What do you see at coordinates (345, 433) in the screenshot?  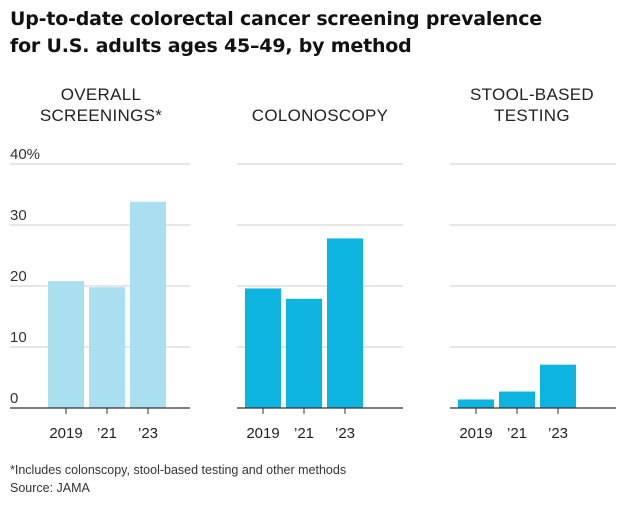 I see `x-tick-label-colonoscopy-2: ’23` at bounding box center [345, 433].